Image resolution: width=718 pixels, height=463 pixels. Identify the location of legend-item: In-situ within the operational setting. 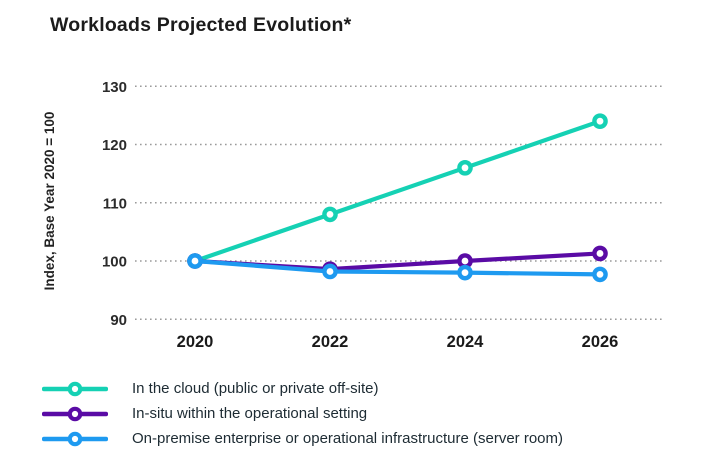
(302, 413).